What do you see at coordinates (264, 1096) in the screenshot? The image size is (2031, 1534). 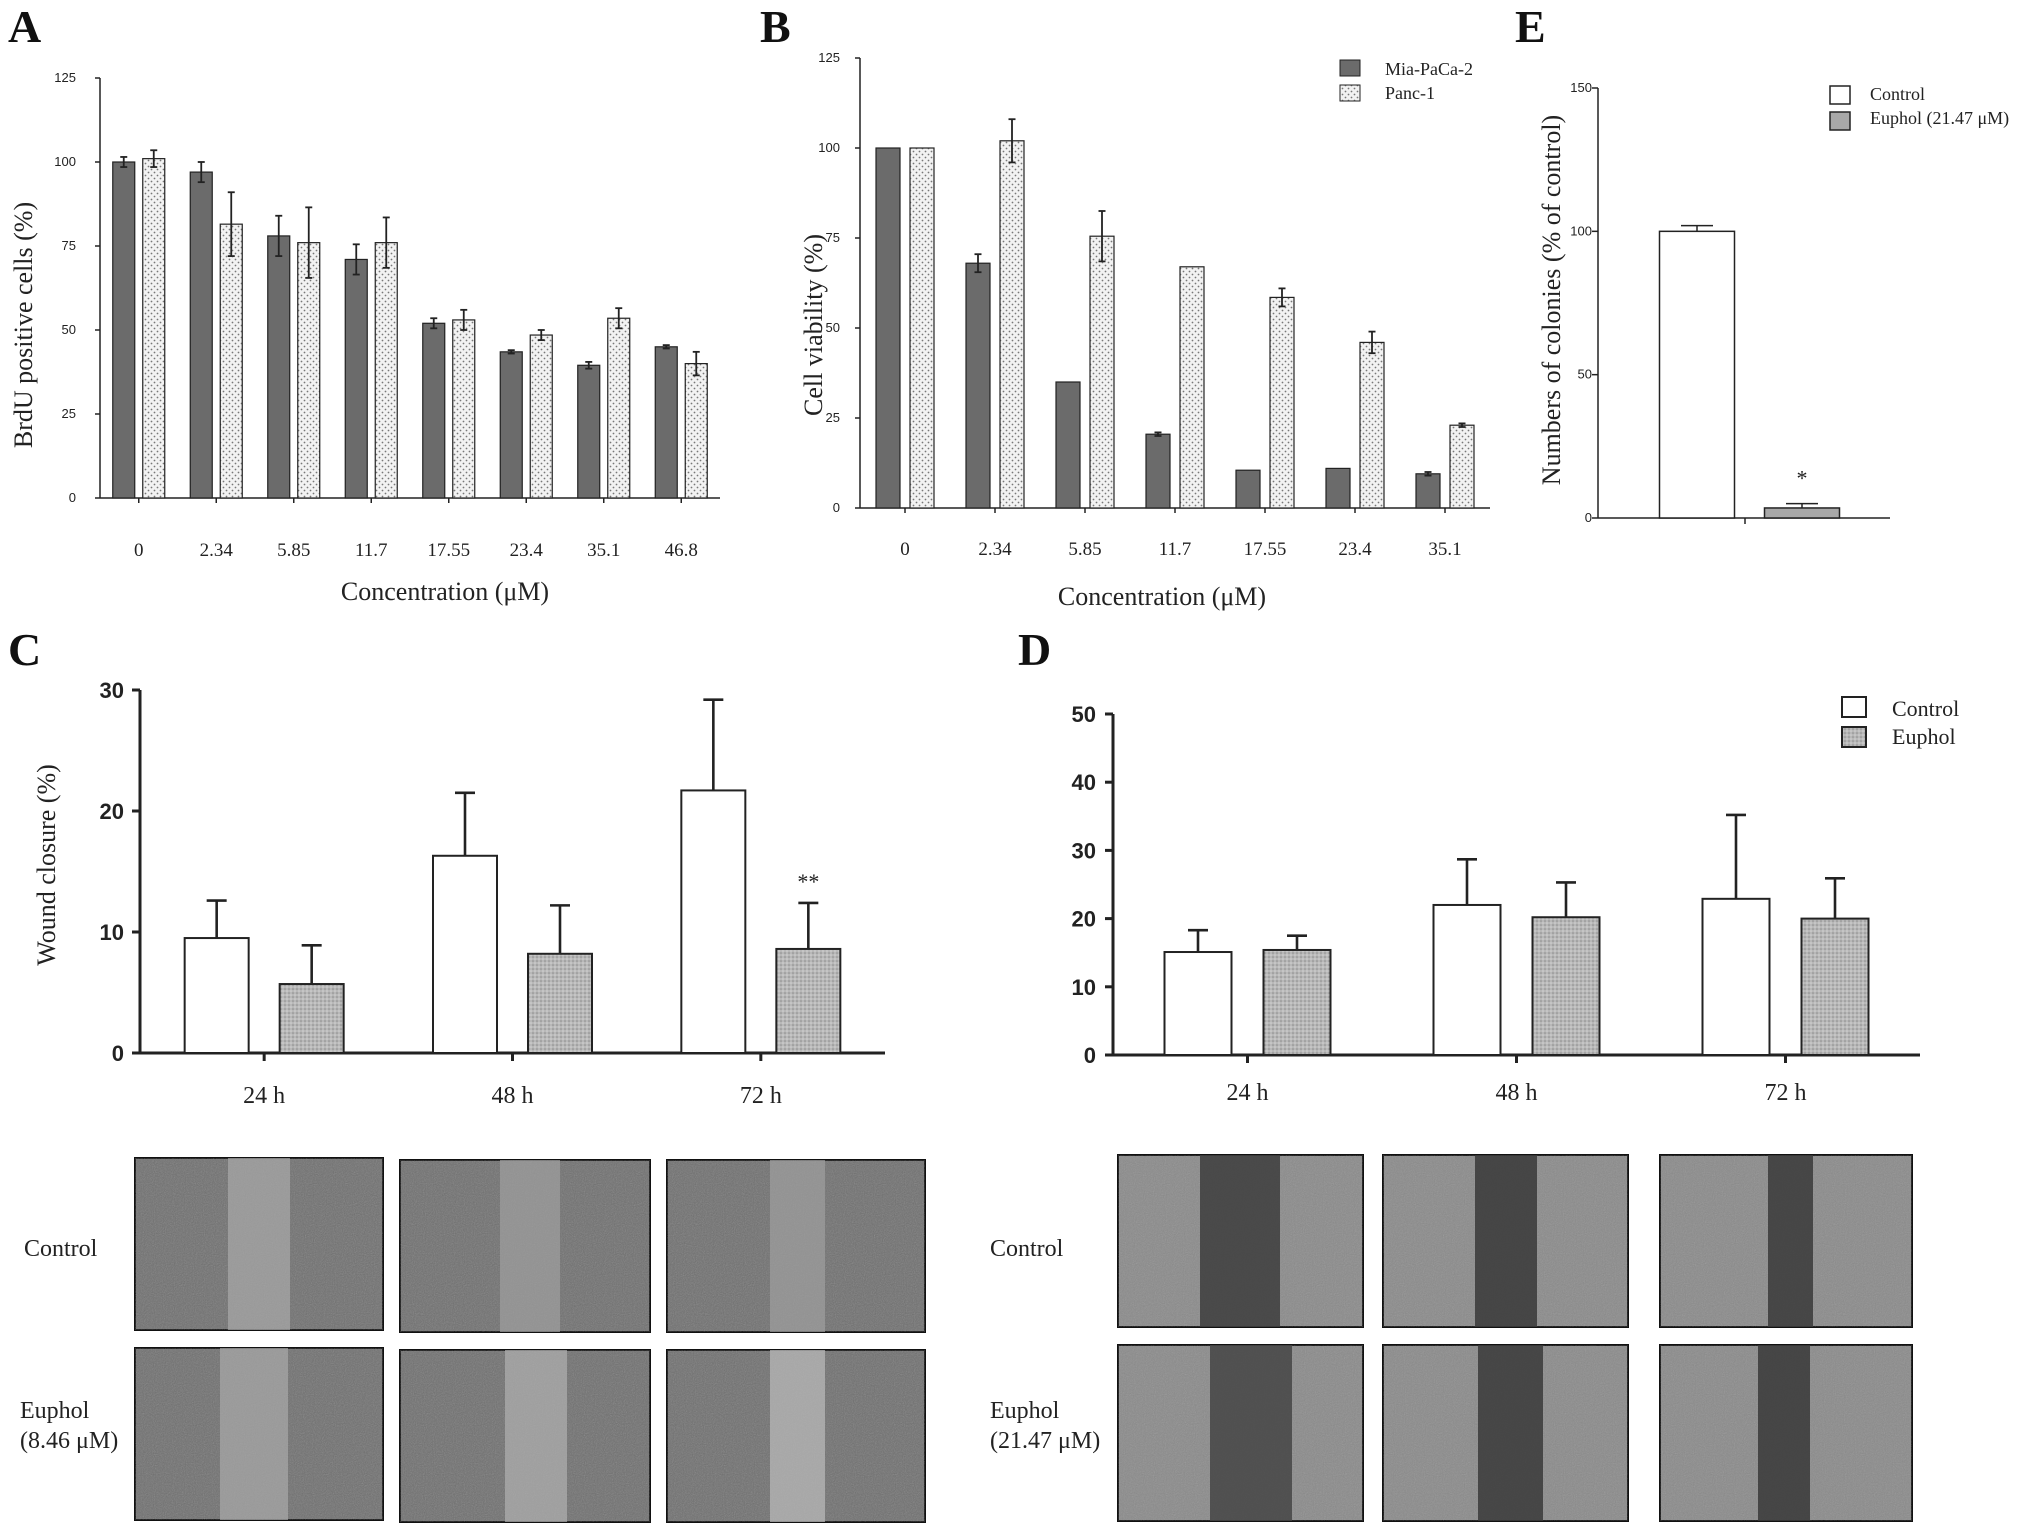 I see `panel-c-x-tick-label: 24 h` at bounding box center [264, 1096].